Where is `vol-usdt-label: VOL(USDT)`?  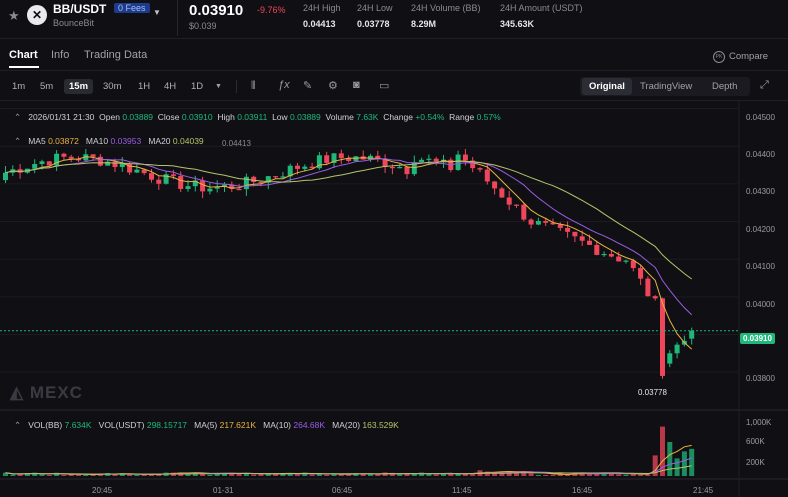 vol-usdt-label: VOL(USDT) is located at coordinates (121, 425).